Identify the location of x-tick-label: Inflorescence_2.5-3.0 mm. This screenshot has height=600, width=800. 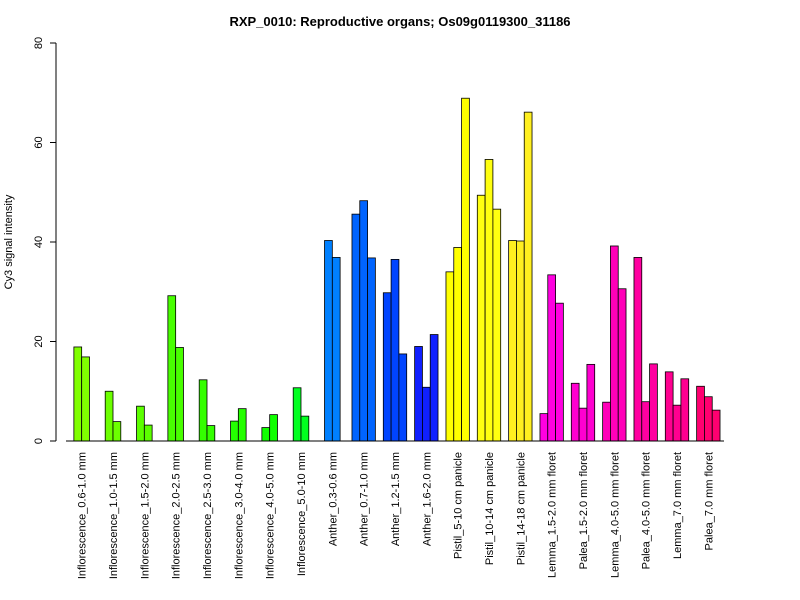
(208, 515).